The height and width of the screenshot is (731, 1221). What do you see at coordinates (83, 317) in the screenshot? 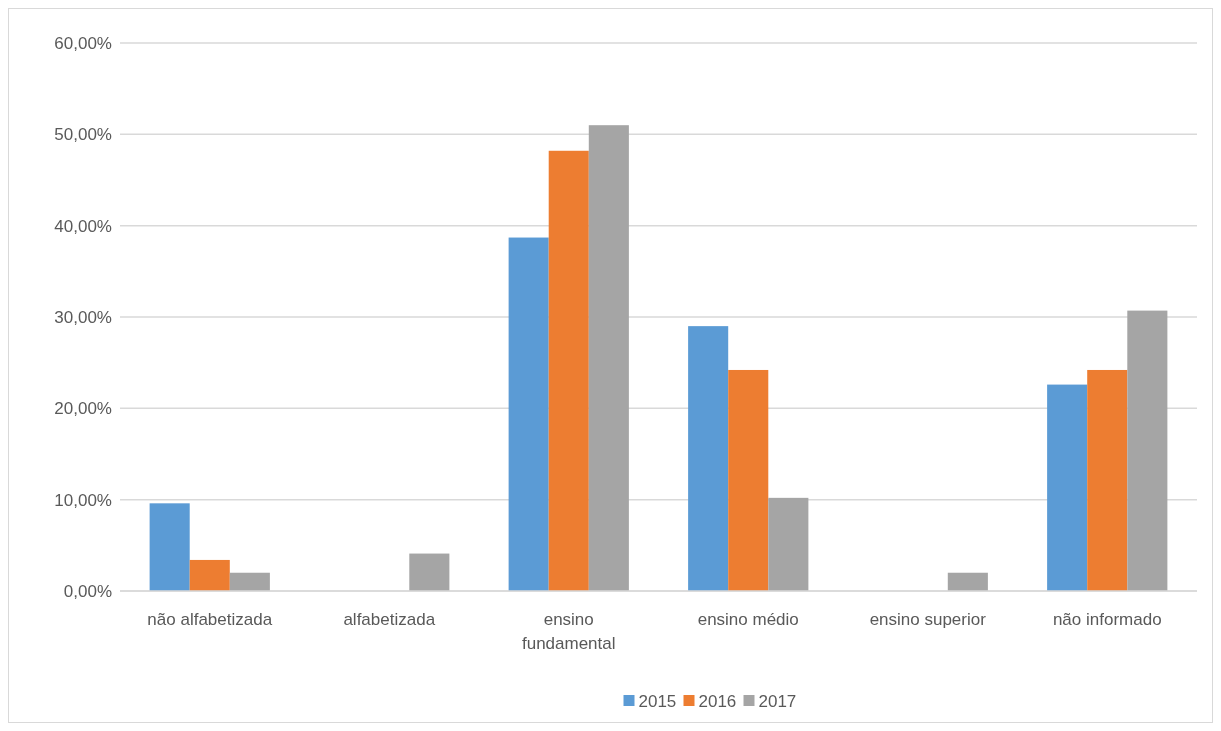
I see `y-tick-label: 30,00%` at bounding box center [83, 317].